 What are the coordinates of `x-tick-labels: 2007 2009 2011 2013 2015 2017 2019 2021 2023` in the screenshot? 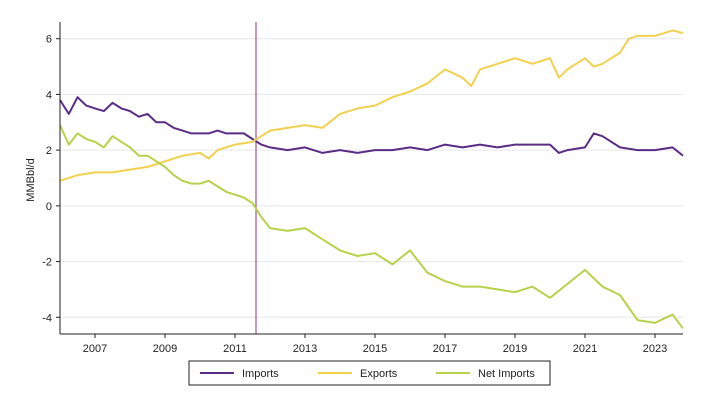 It's located at (375, 344).